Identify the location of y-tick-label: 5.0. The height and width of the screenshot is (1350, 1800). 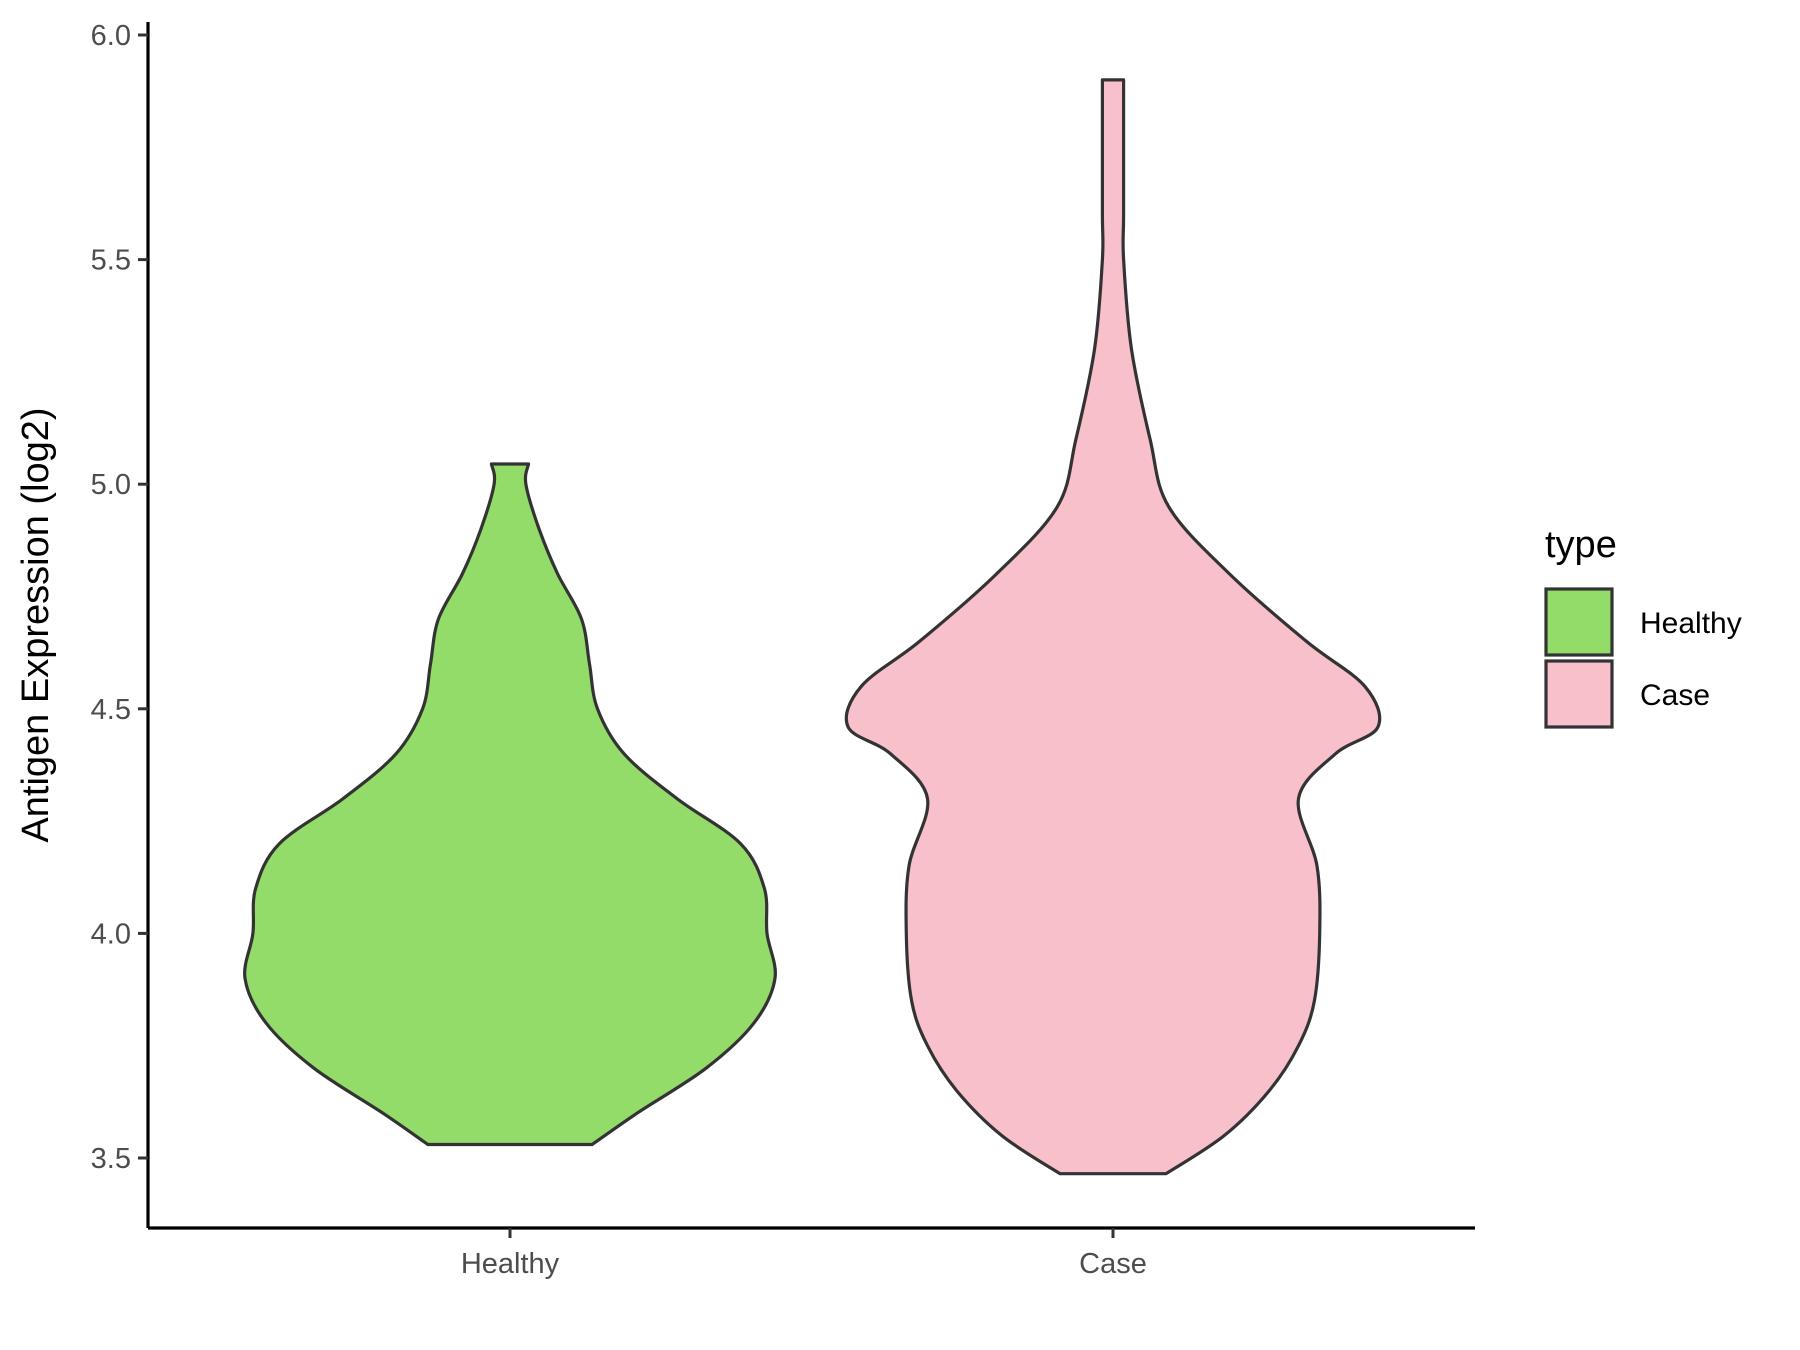
(111, 485).